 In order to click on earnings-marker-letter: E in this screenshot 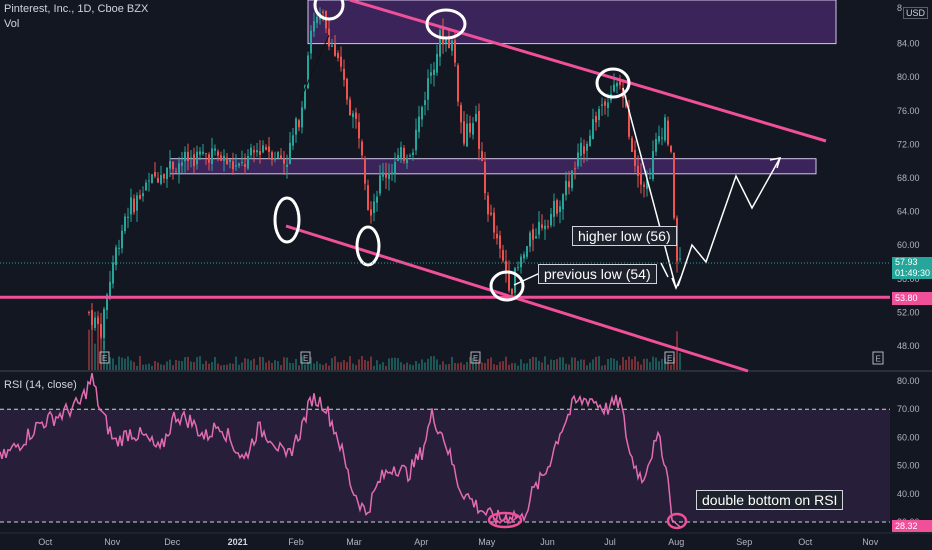, I will do `click(305, 358)`.